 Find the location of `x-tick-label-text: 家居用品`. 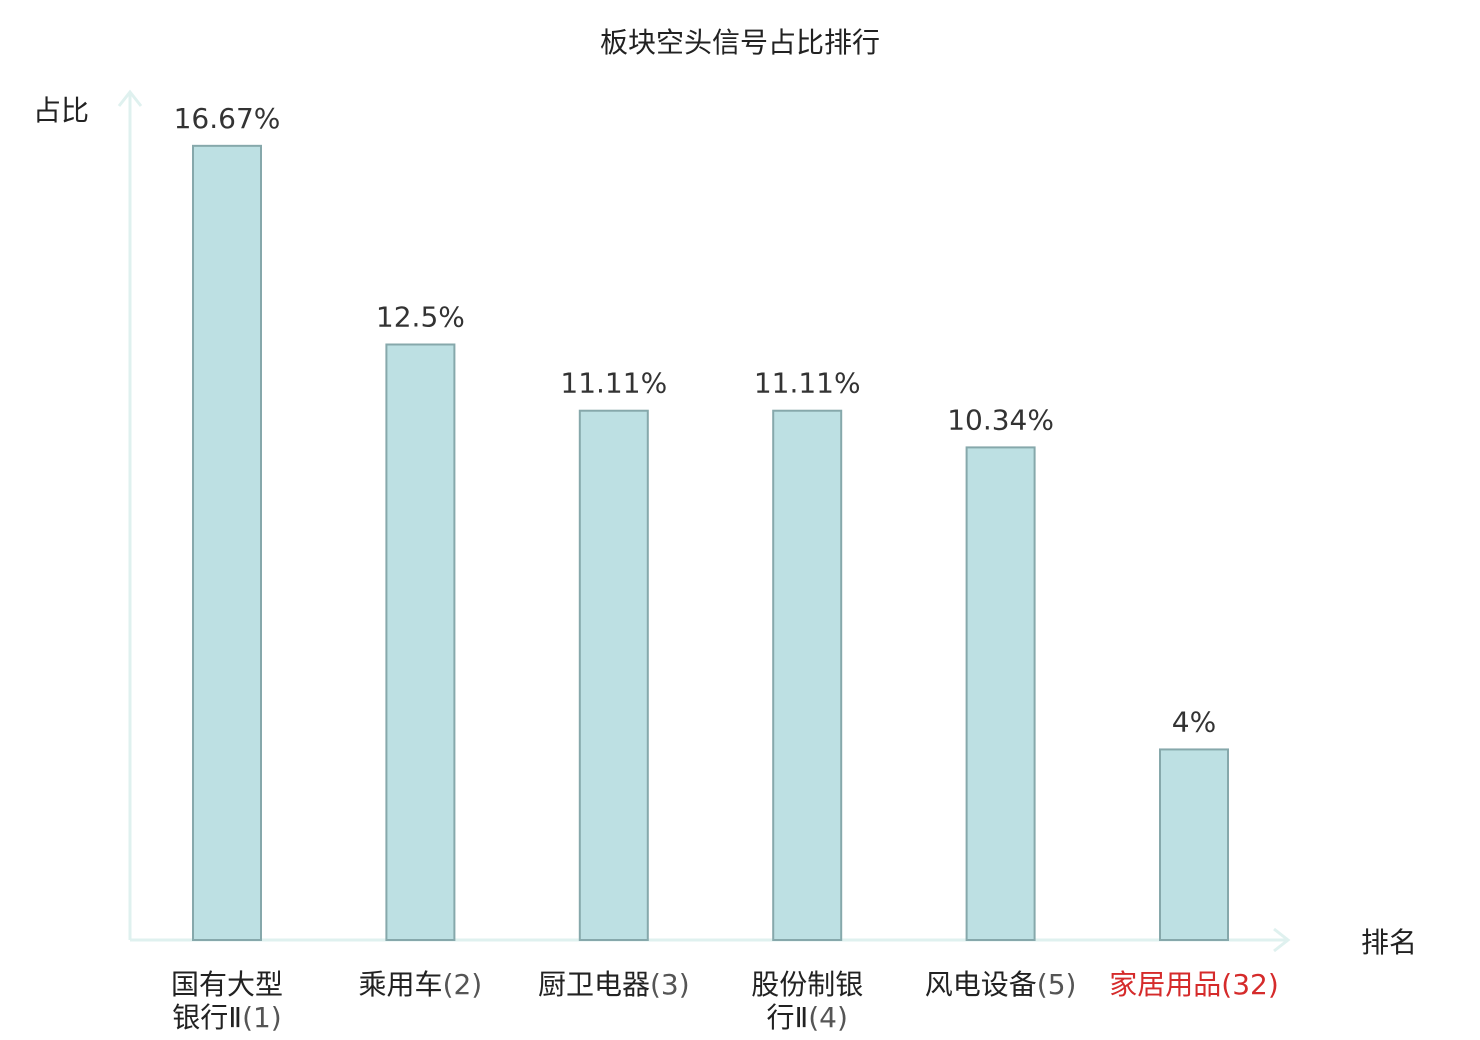

x-tick-label-text: 家居用品 is located at coordinates (1165, 984).